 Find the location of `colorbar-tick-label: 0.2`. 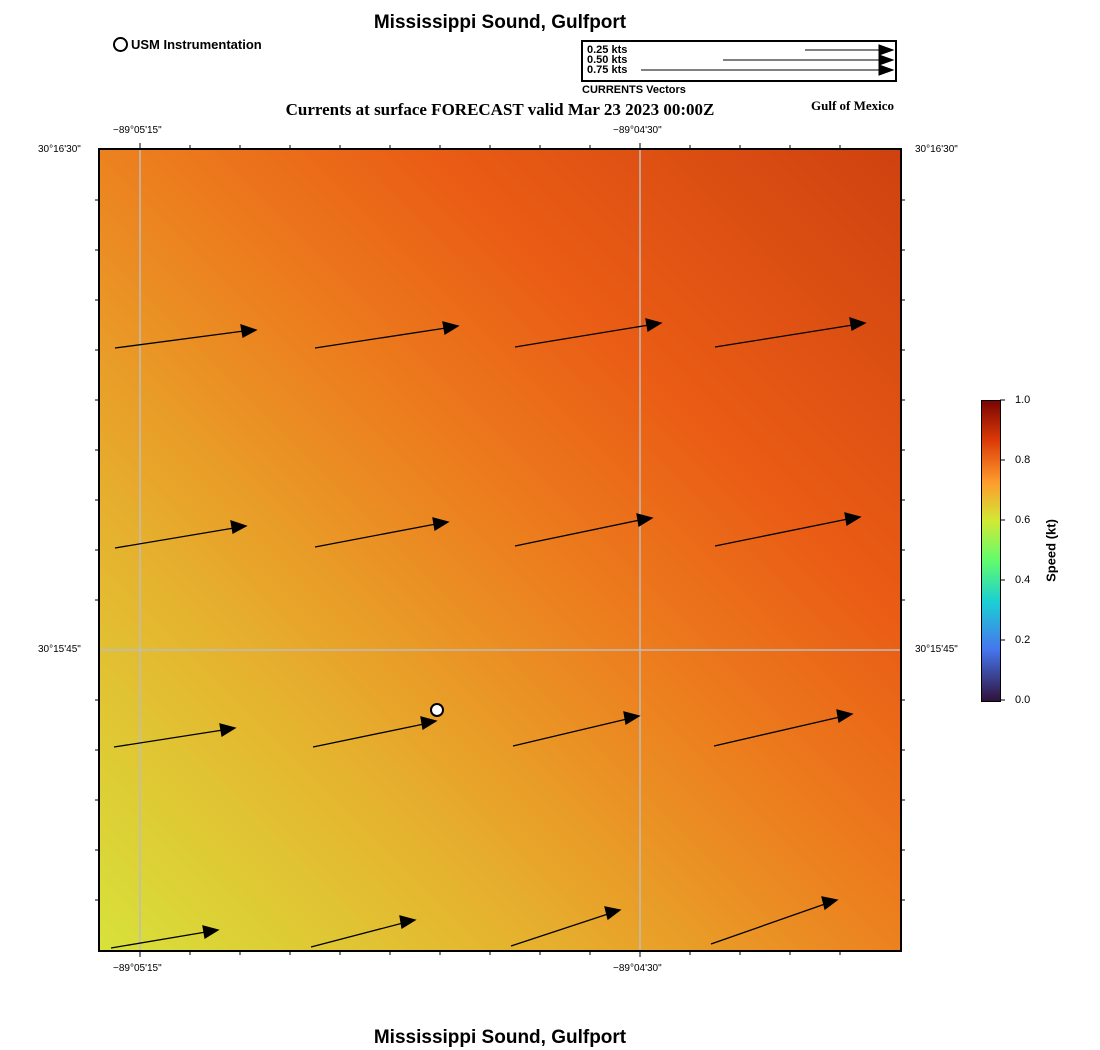

colorbar-tick-label: 0.2 is located at coordinates (1023, 640).